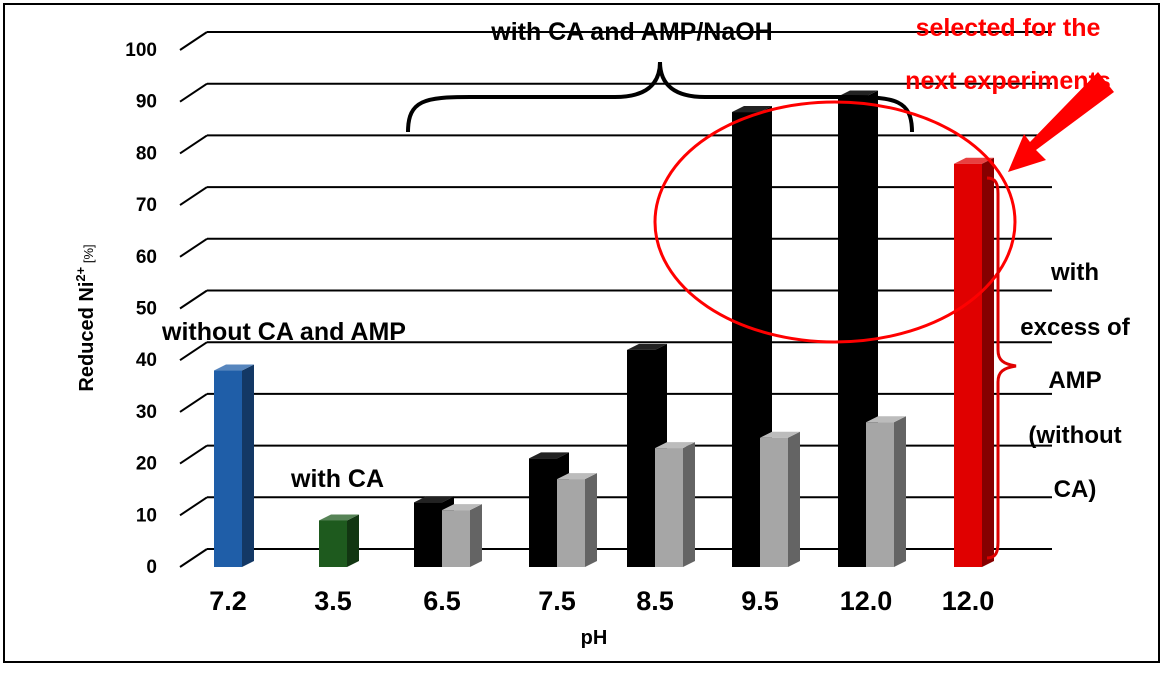 The image size is (1163, 674). I want to click on annotation-without: without CA and AMP, so click(283, 332).